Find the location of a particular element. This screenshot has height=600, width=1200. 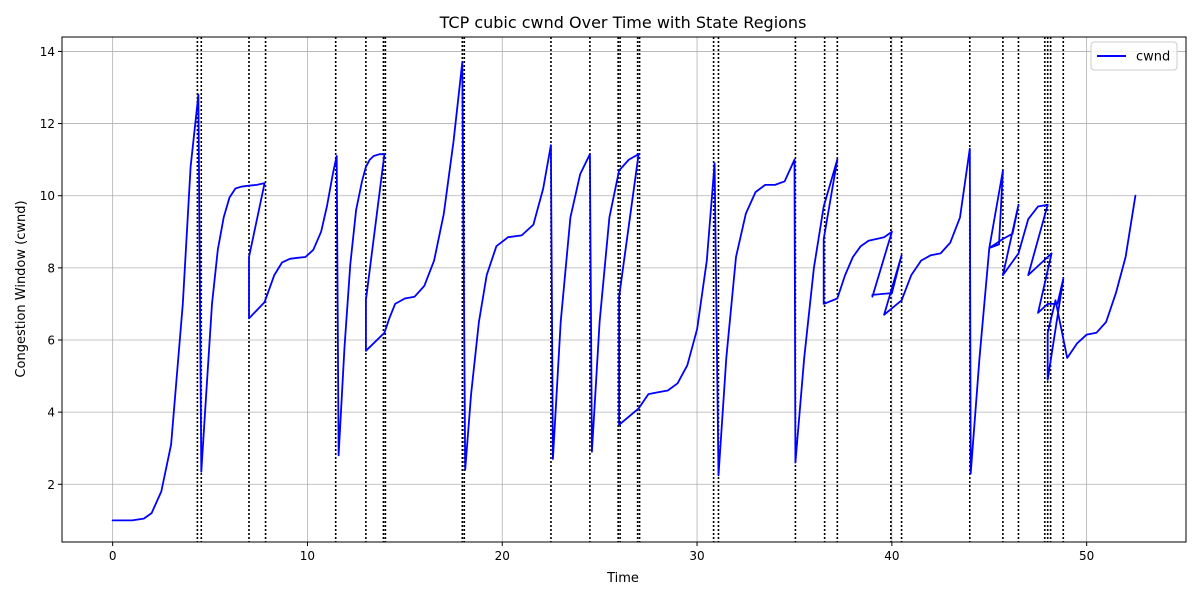

y-tick-label: 14 is located at coordinates (47, 52).